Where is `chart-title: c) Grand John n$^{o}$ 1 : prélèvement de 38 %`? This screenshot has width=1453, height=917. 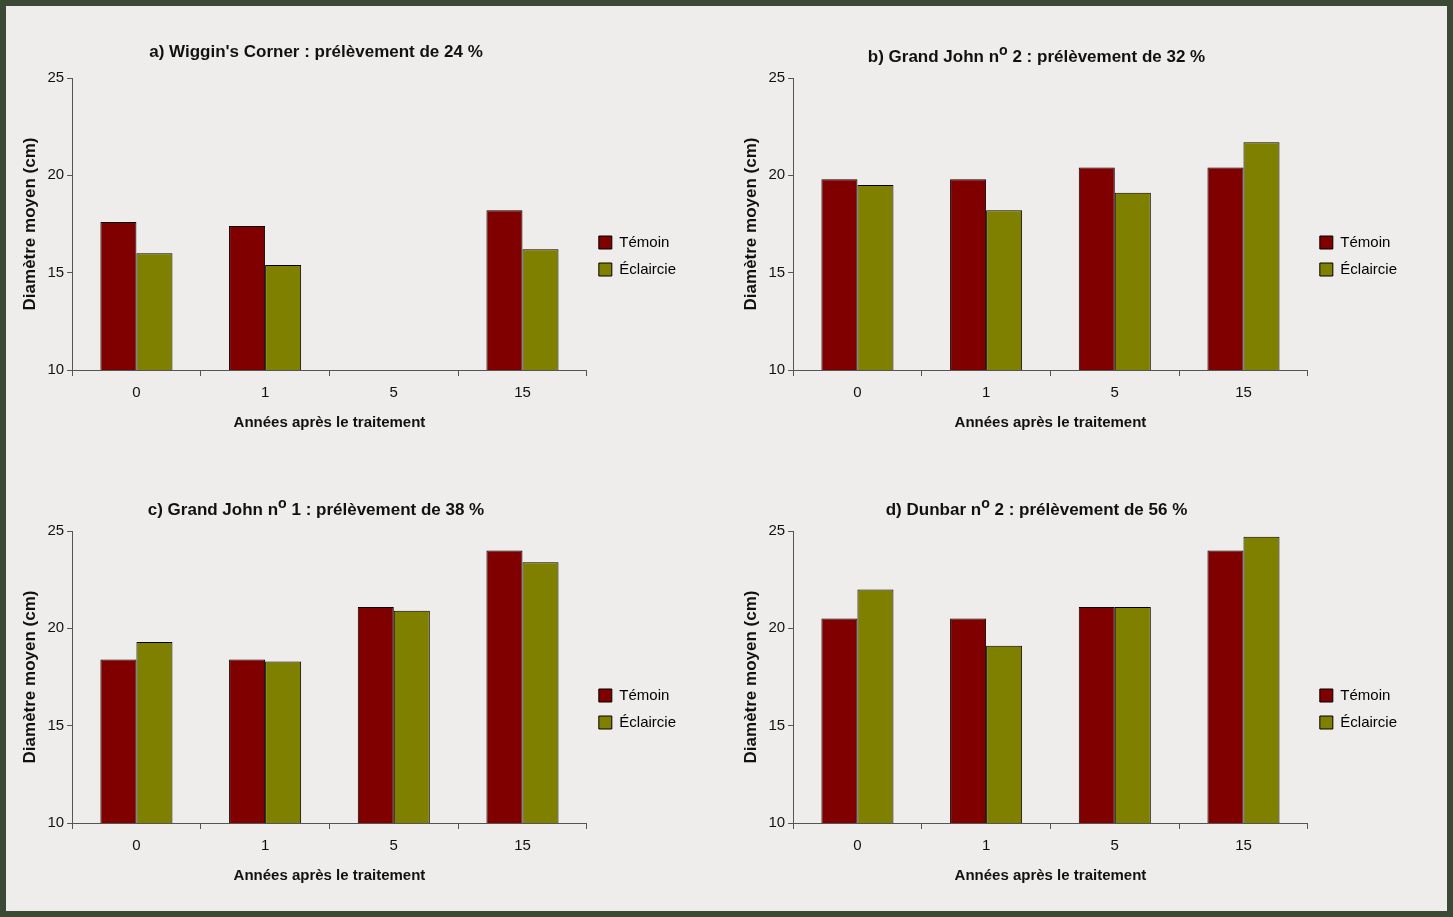
chart-title: c) Grand John n$^{o}$ 1 : prélèvement de 38 % is located at coordinates (316, 507).